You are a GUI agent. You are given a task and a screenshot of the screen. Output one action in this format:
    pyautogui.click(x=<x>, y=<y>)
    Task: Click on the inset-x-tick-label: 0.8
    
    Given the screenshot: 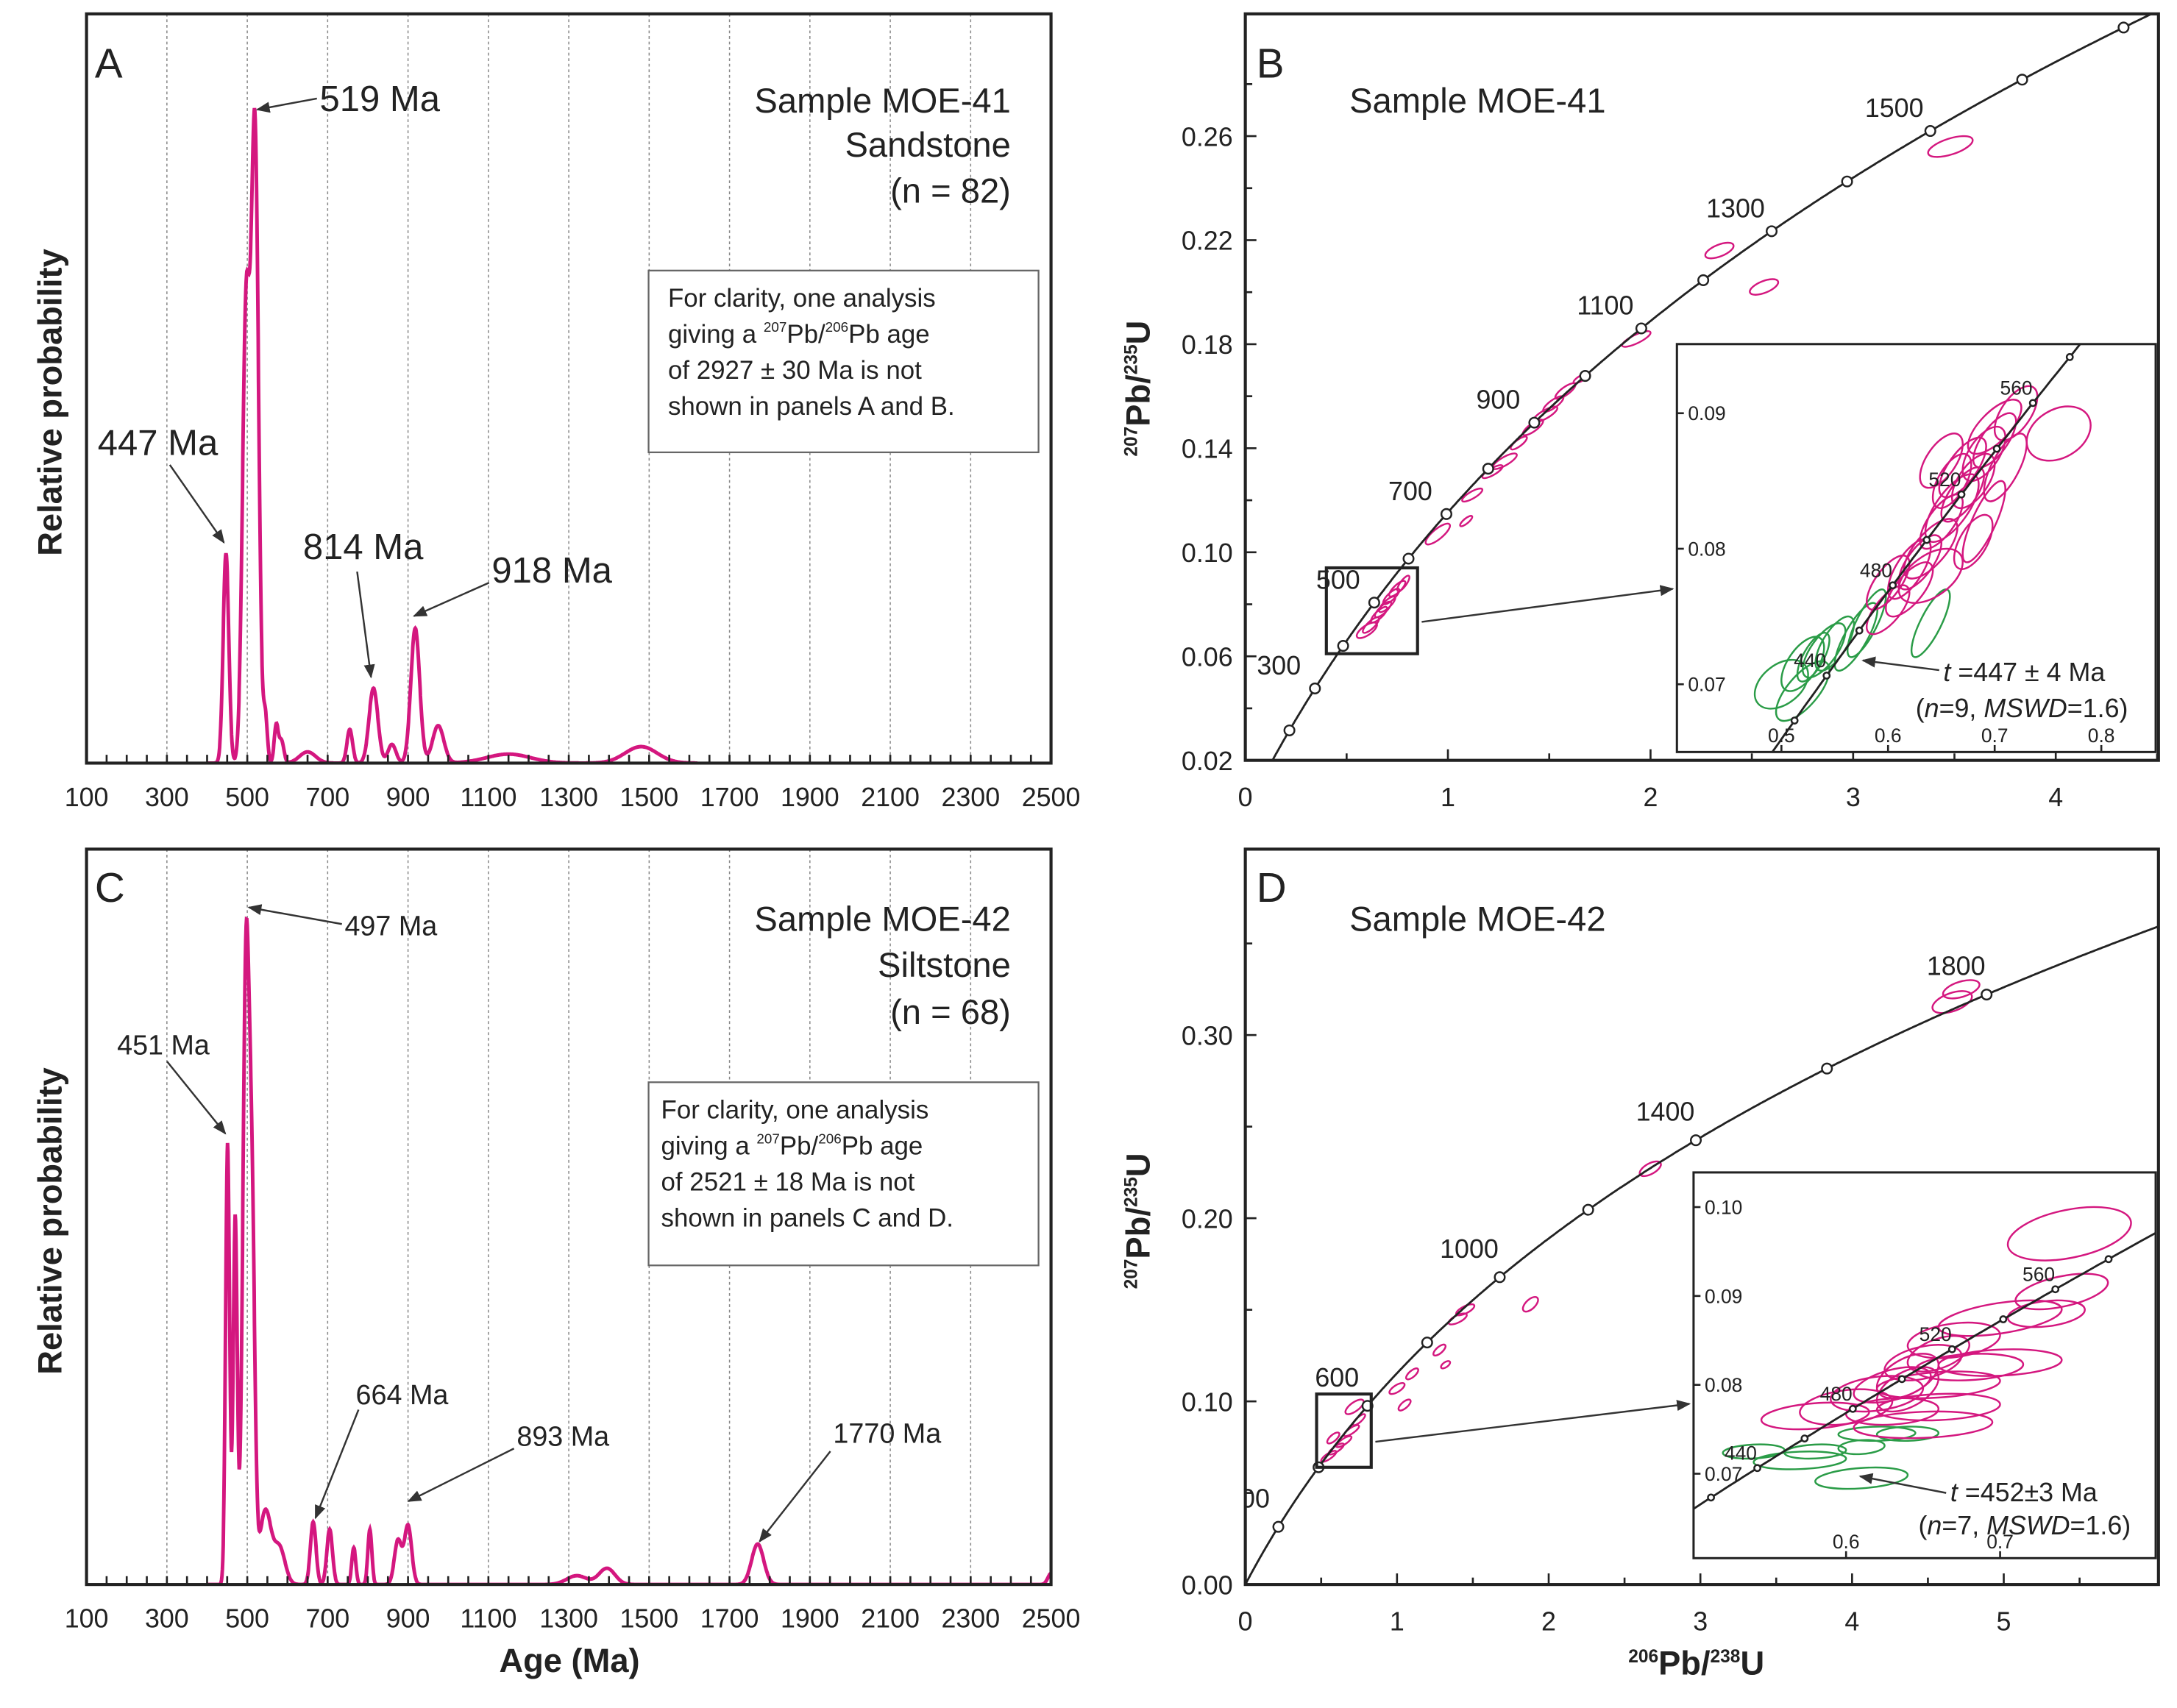 What is the action you would take?
    pyautogui.click(x=2101, y=736)
    